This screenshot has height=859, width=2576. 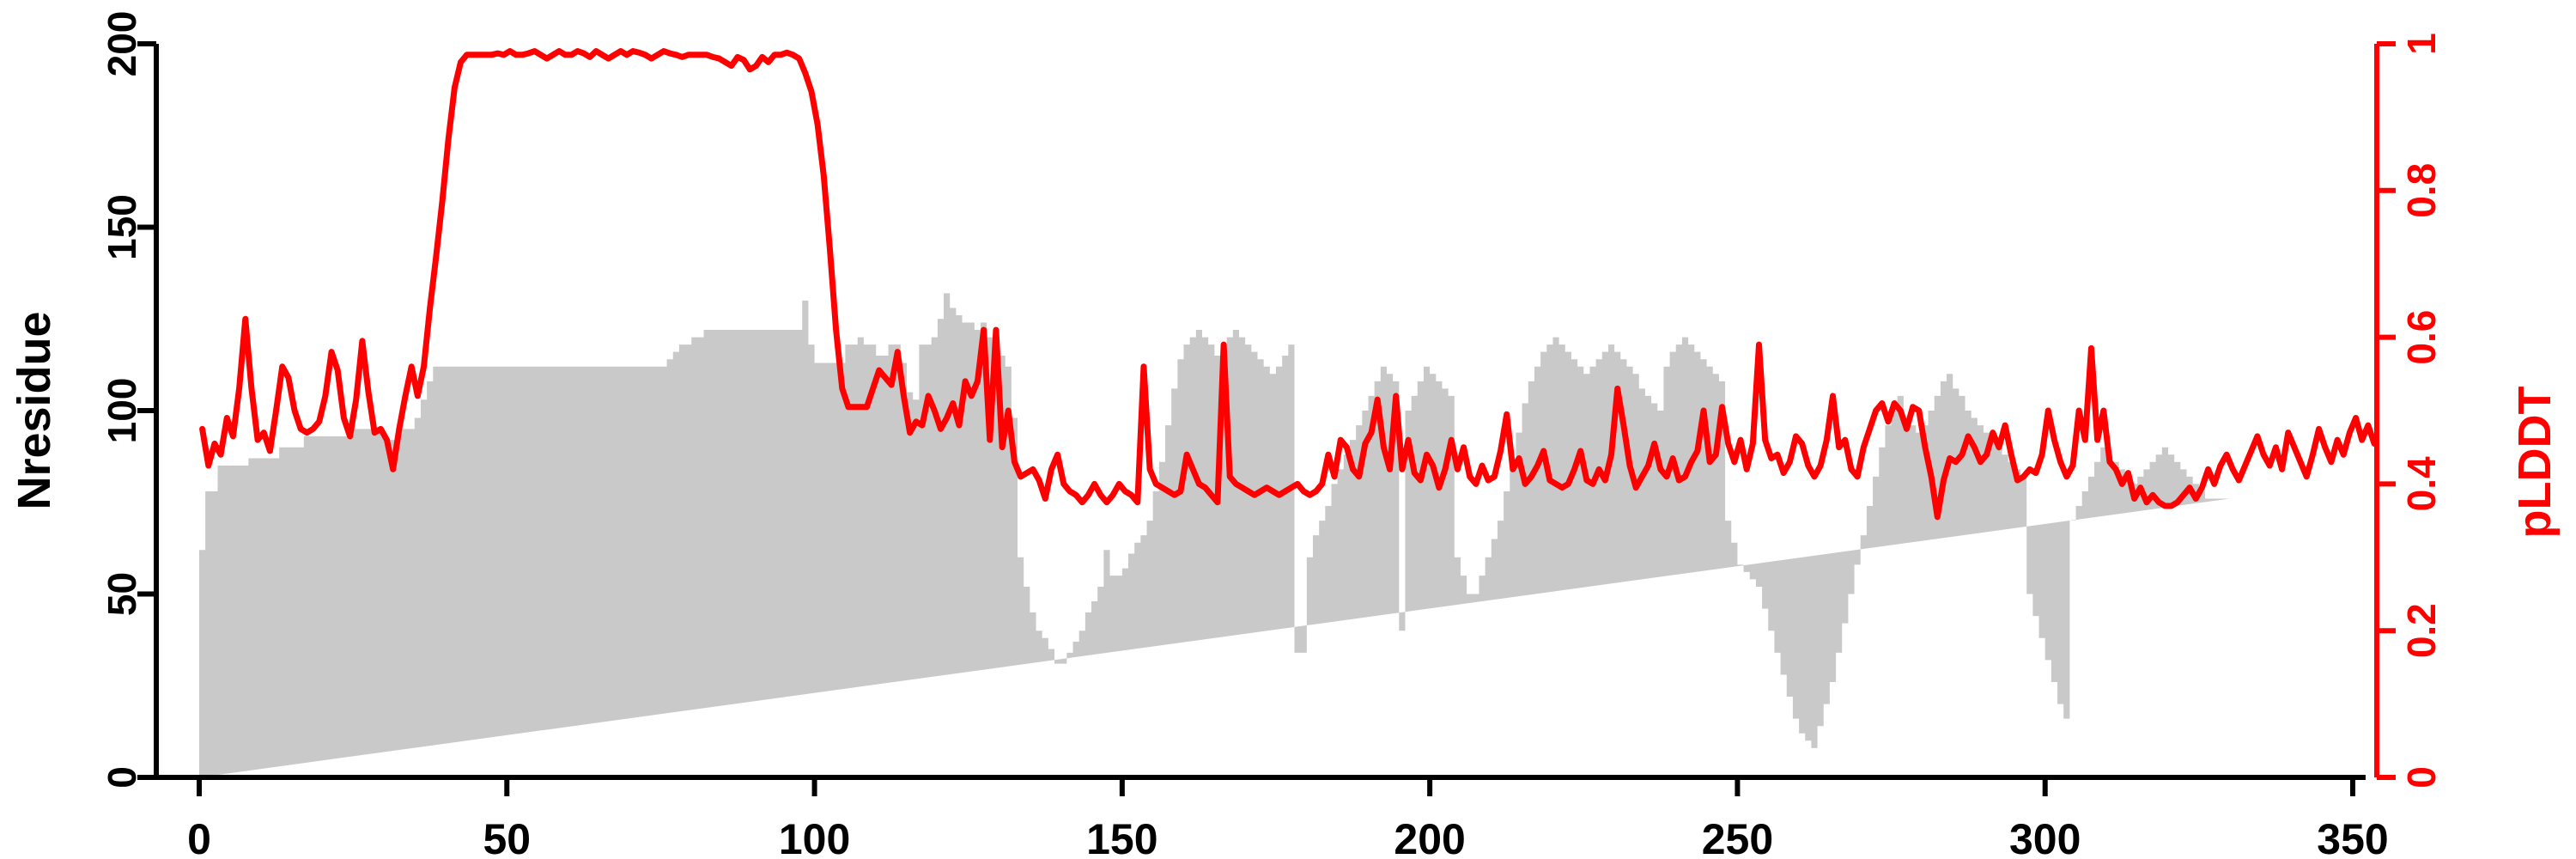 I want to click on left-axis-tick-label: 200, so click(x=122, y=44).